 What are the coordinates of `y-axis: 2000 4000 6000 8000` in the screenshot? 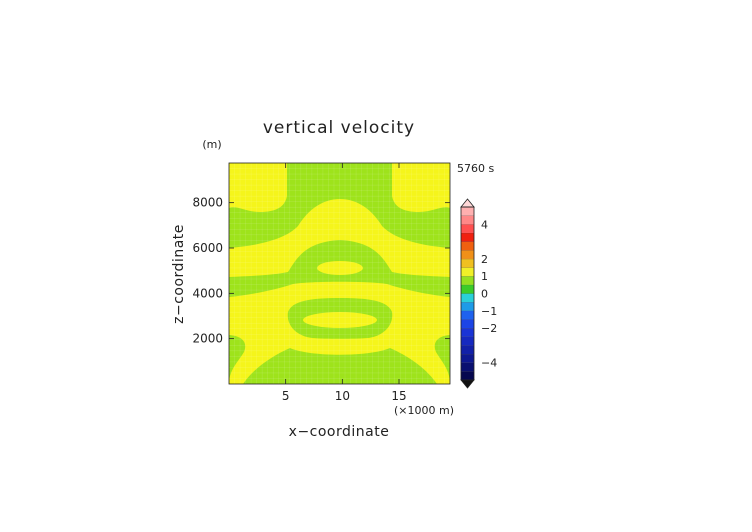 It's located at (321, 271).